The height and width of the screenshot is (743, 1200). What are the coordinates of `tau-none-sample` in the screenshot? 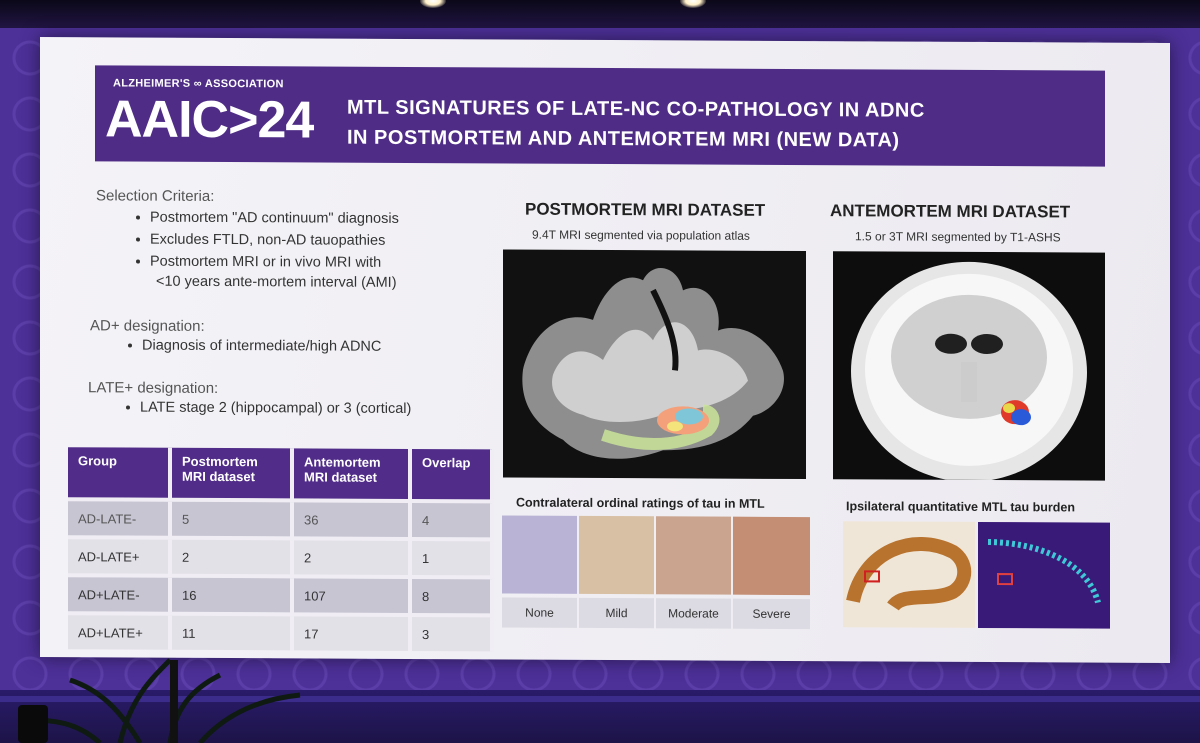 It's located at (539, 554).